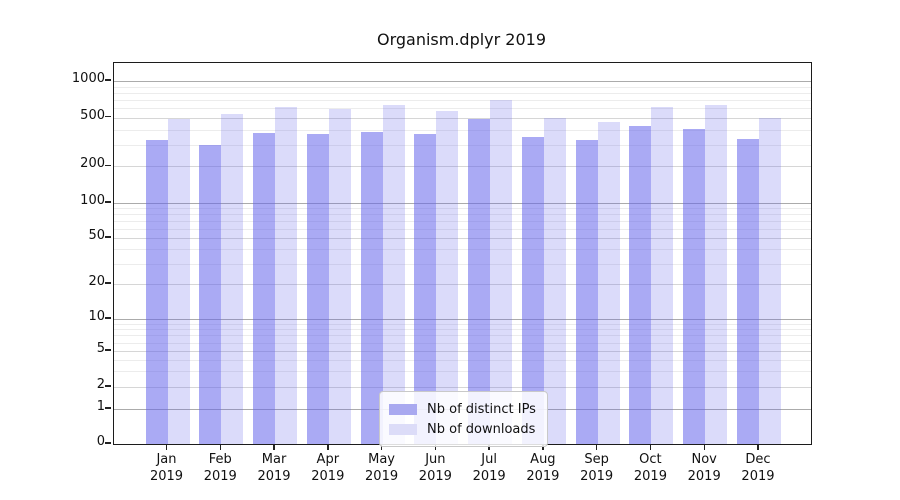 The height and width of the screenshot is (500, 900). Describe the element at coordinates (481, 429) in the screenshot. I see `legend-label-downloads: Nb of downloads` at that location.